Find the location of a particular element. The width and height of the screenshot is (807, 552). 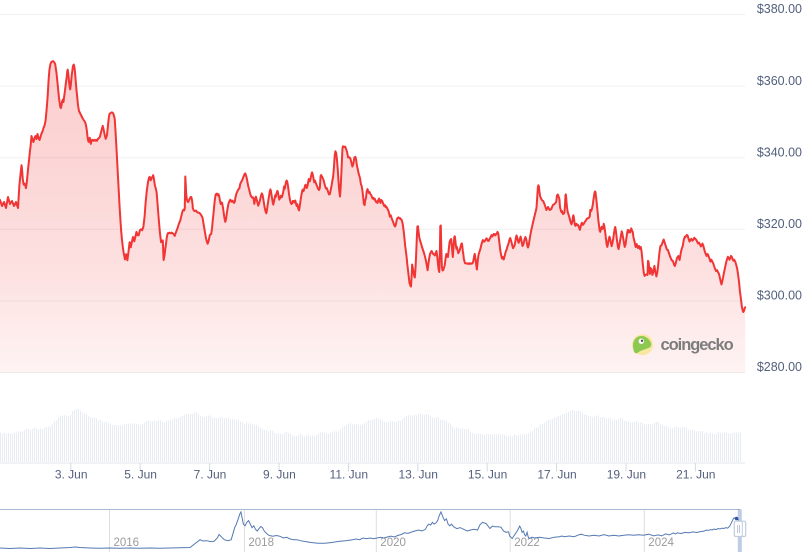

svg-text: 2018 is located at coordinates (261, 543).